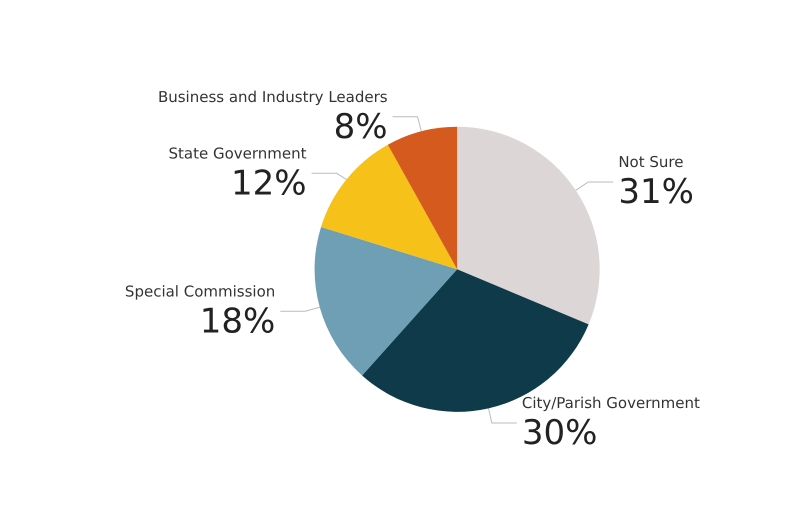  What do you see at coordinates (238, 321) in the screenshot?
I see `data-label: 18%` at bounding box center [238, 321].